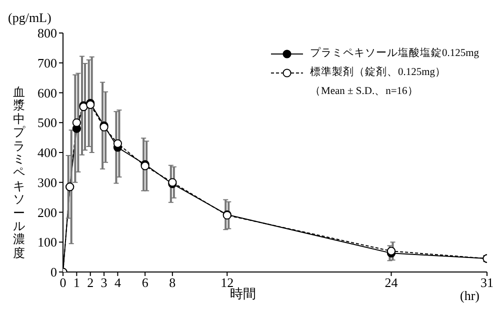 The width and height of the screenshot is (502, 320). What do you see at coordinates (47, 242) in the screenshot?
I see `y-tick-label: 100` at bounding box center [47, 242].